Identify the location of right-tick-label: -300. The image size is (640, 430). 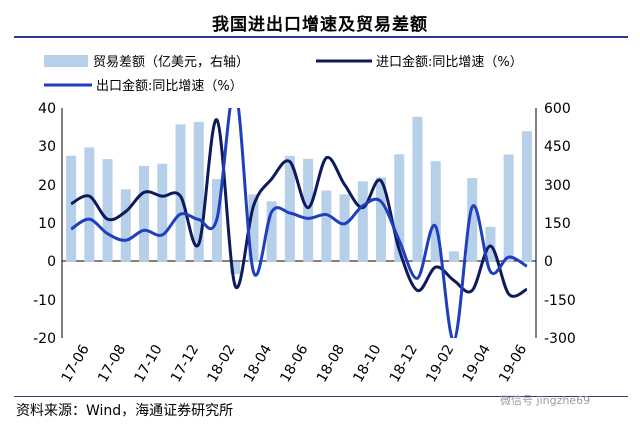
(560, 339).